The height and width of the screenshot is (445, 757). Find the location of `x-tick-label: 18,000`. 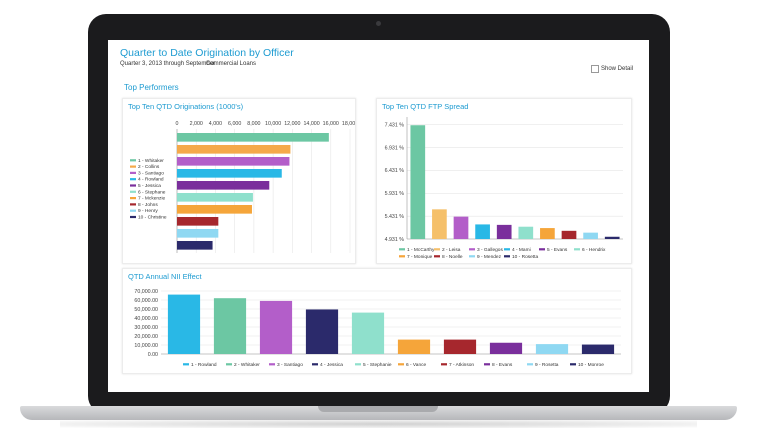

x-tick-label: 18,000 is located at coordinates (348, 124).